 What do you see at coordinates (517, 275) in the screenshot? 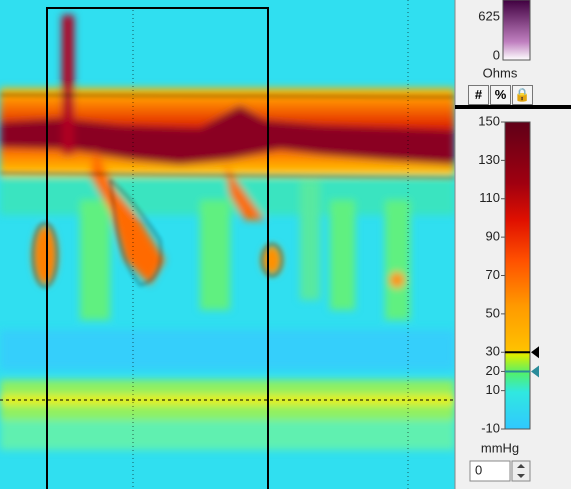
I see `pressure-colorbar` at bounding box center [517, 275].